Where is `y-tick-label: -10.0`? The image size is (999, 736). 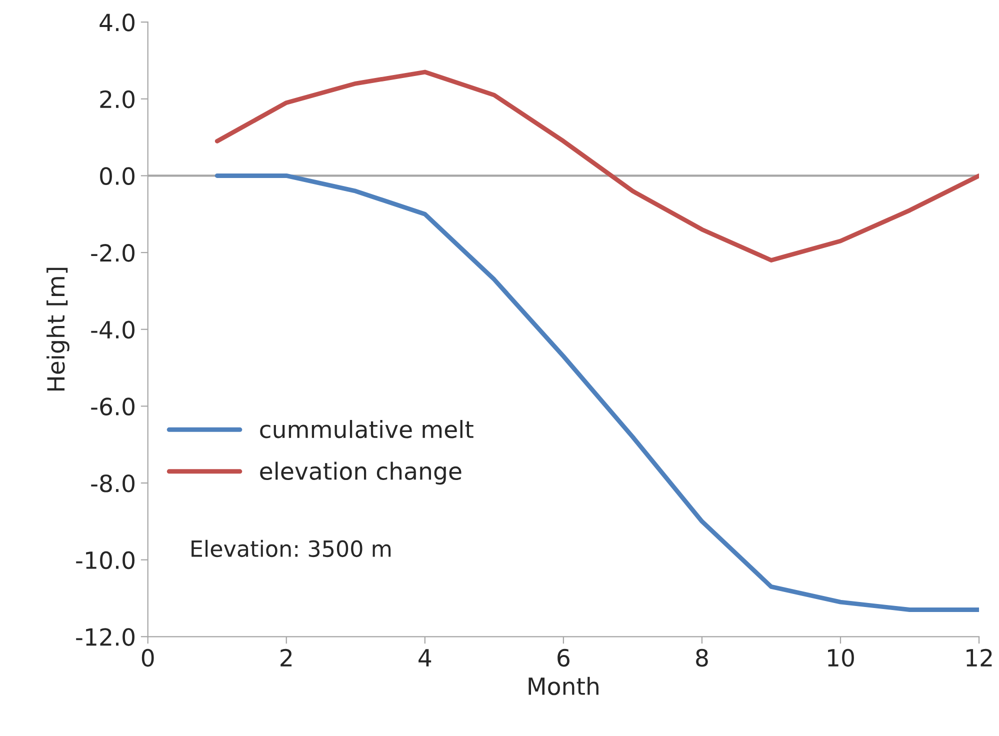 y-tick-label: -10.0 is located at coordinates (105, 560).